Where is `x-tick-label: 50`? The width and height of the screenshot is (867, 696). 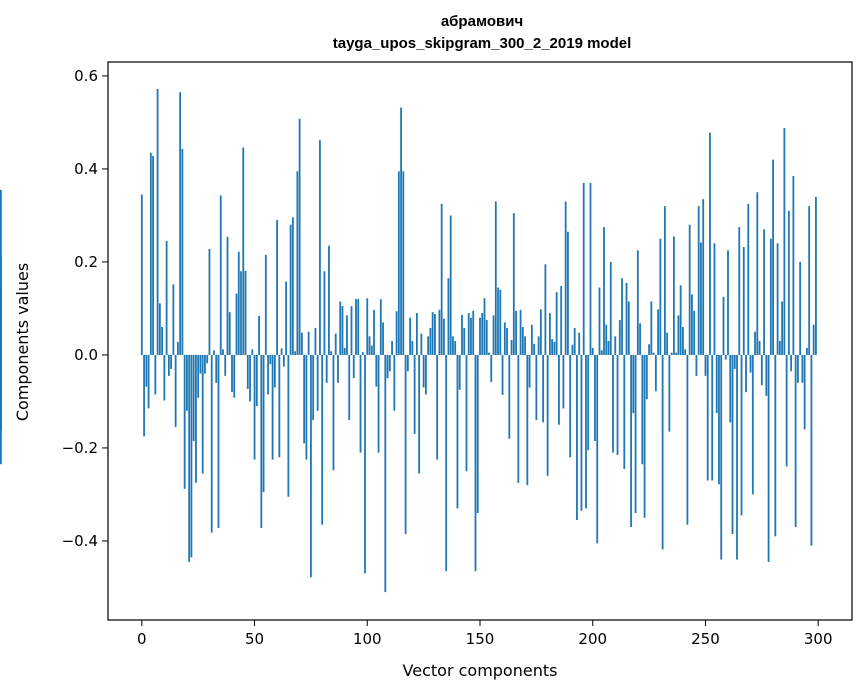 x-tick-label: 50 is located at coordinates (254, 639).